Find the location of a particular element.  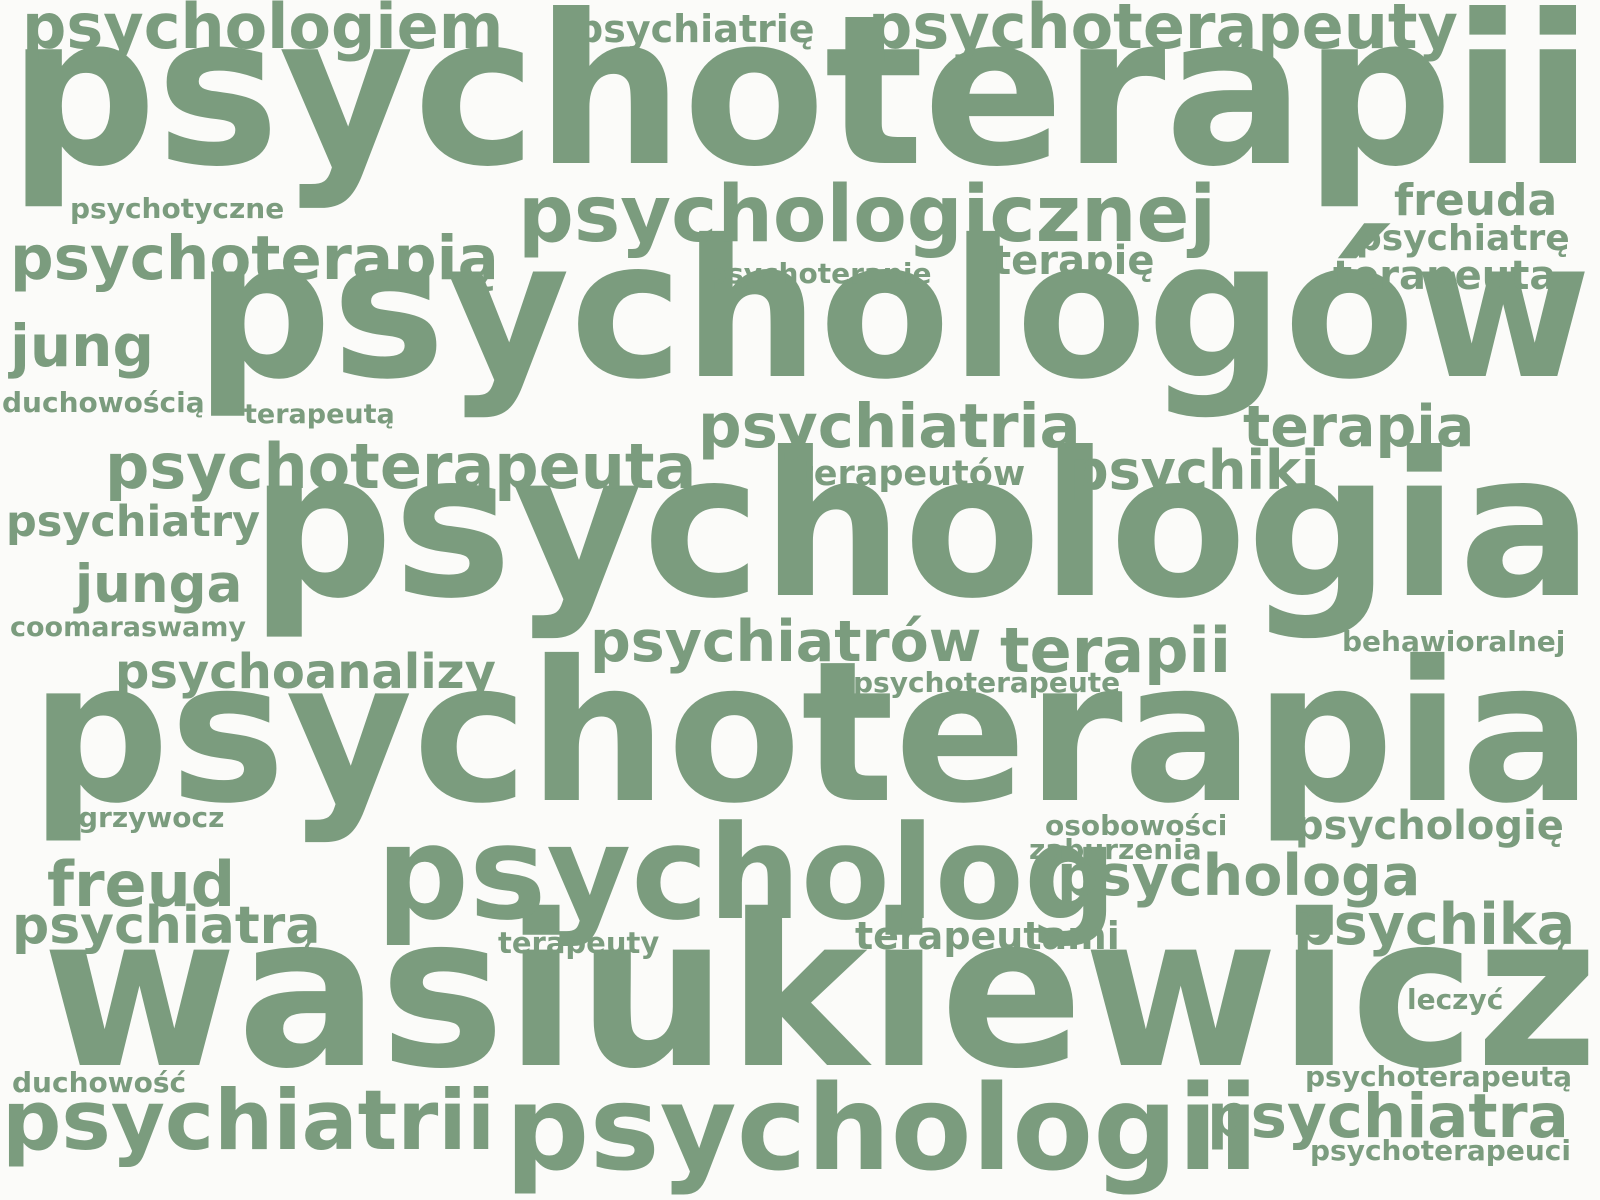

word-leczyc: leczyć is located at coordinates (1455, 999).